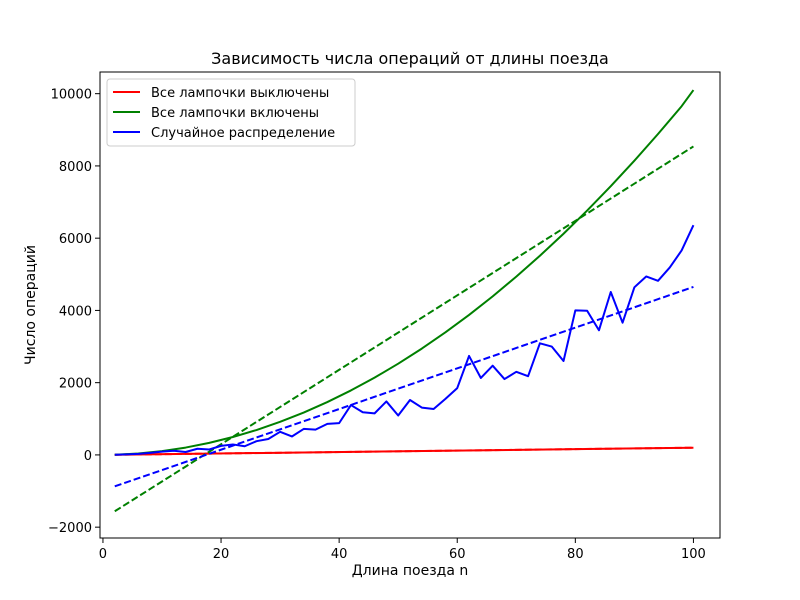  Describe the element at coordinates (75, 167) in the screenshot. I see `y-tick-label: 8000` at that location.